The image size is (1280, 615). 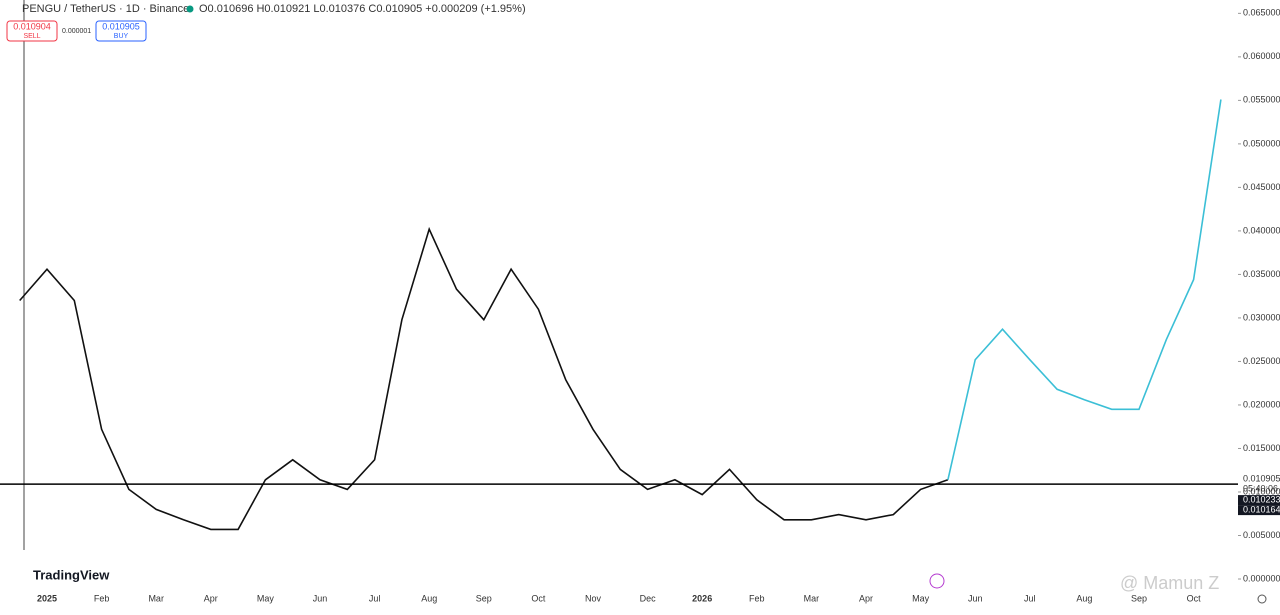 What do you see at coordinates (47, 598) in the screenshot?
I see `x-tick-label: 2025` at bounding box center [47, 598].